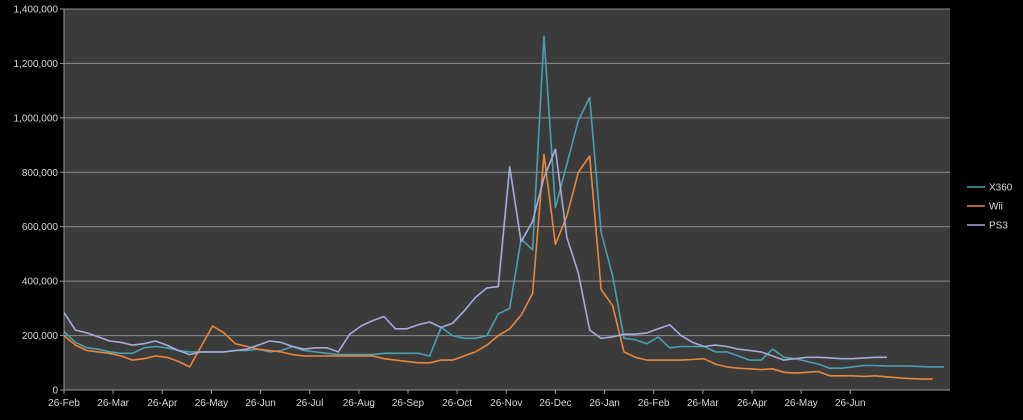  I want to click on legend-label: Wii, so click(996, 207).